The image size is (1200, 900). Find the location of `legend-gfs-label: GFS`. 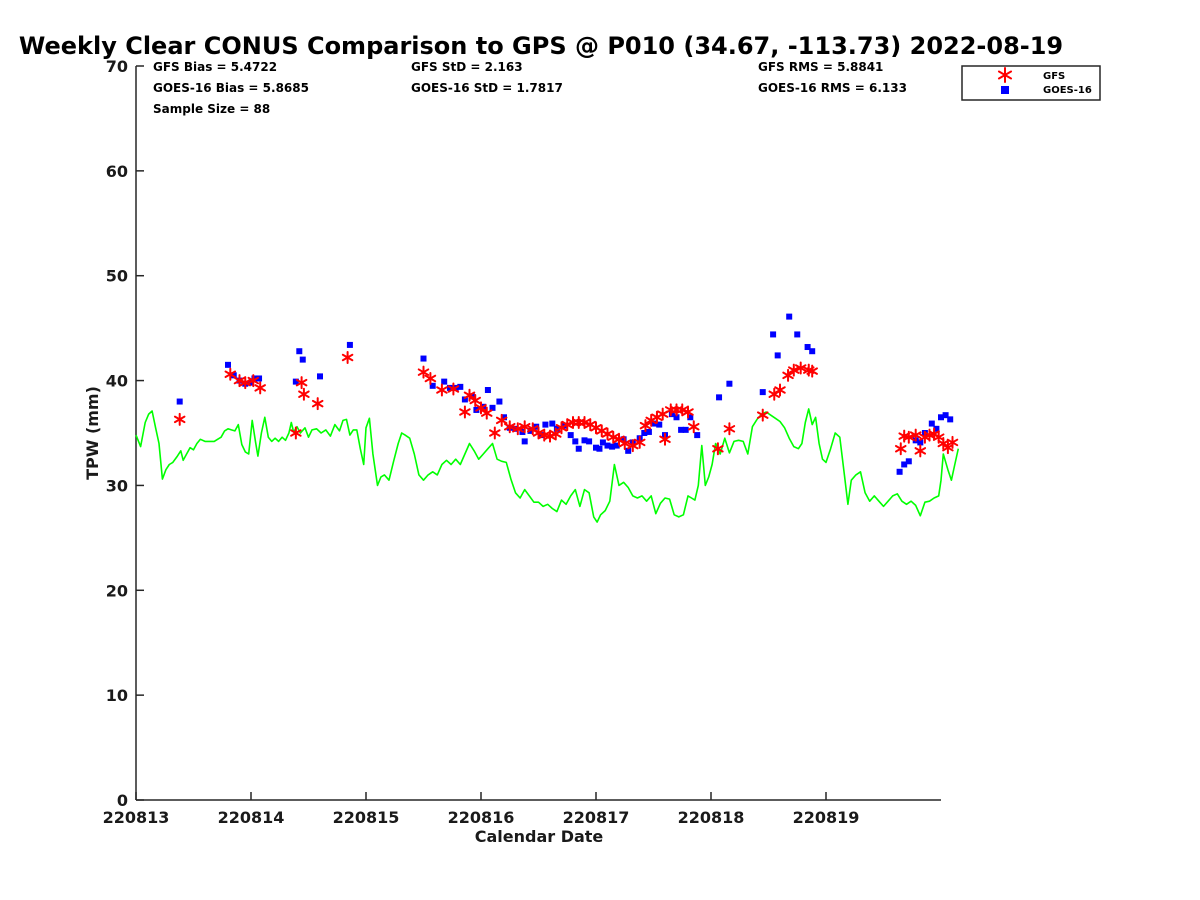

legend-gfs-label: GFS is located at coordinates (1054, 76).